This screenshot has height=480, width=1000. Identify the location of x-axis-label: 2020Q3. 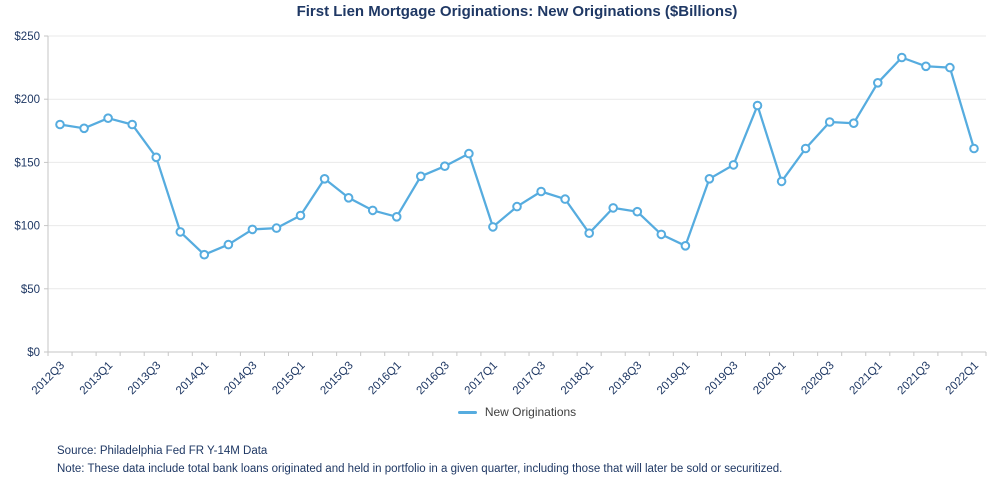
(817, 378).